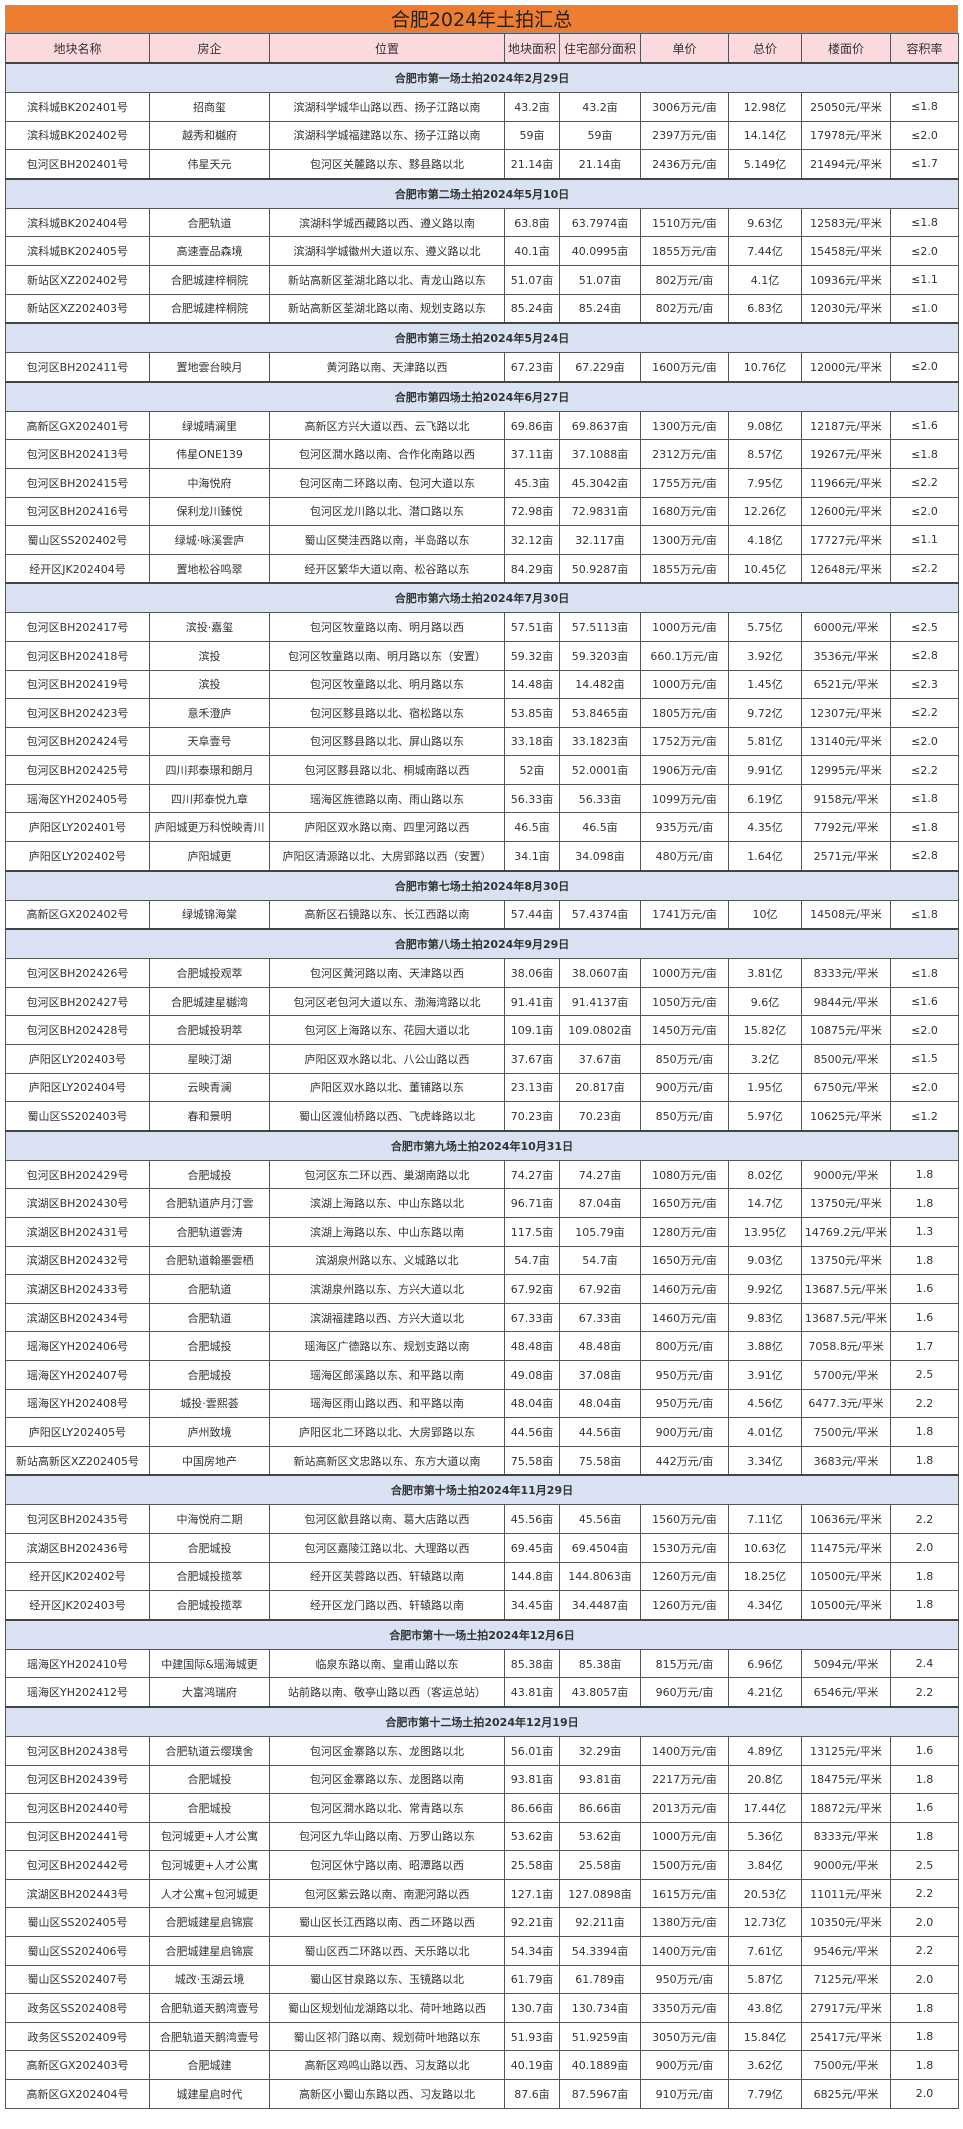 The width and height of the screenshot is (963, 2129). I want to click on cell-floor-price: 9000元/平米, so click(846, 1865).